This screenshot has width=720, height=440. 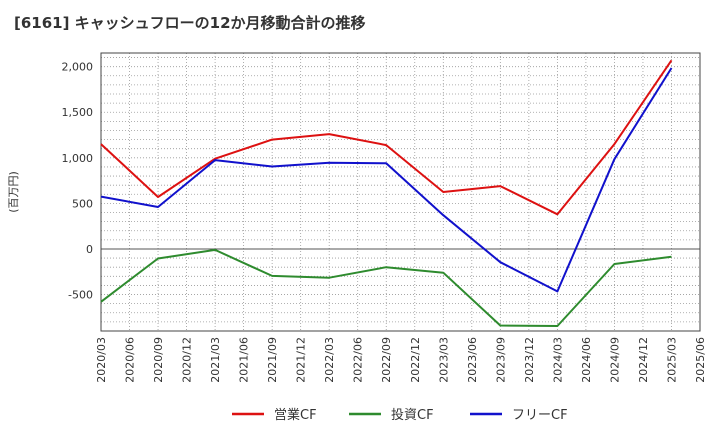 I want to click on x-tick-label: 2021/06, so click(x=244, y=360).